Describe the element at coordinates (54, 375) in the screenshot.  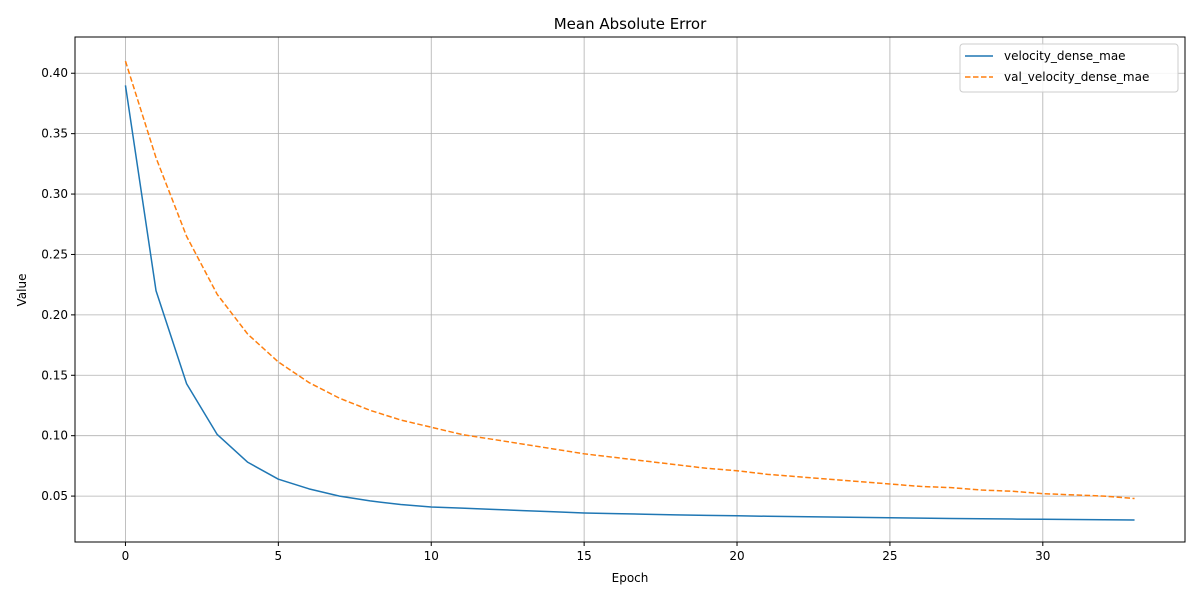
I see `y-tick-label: 0.15` at that location.